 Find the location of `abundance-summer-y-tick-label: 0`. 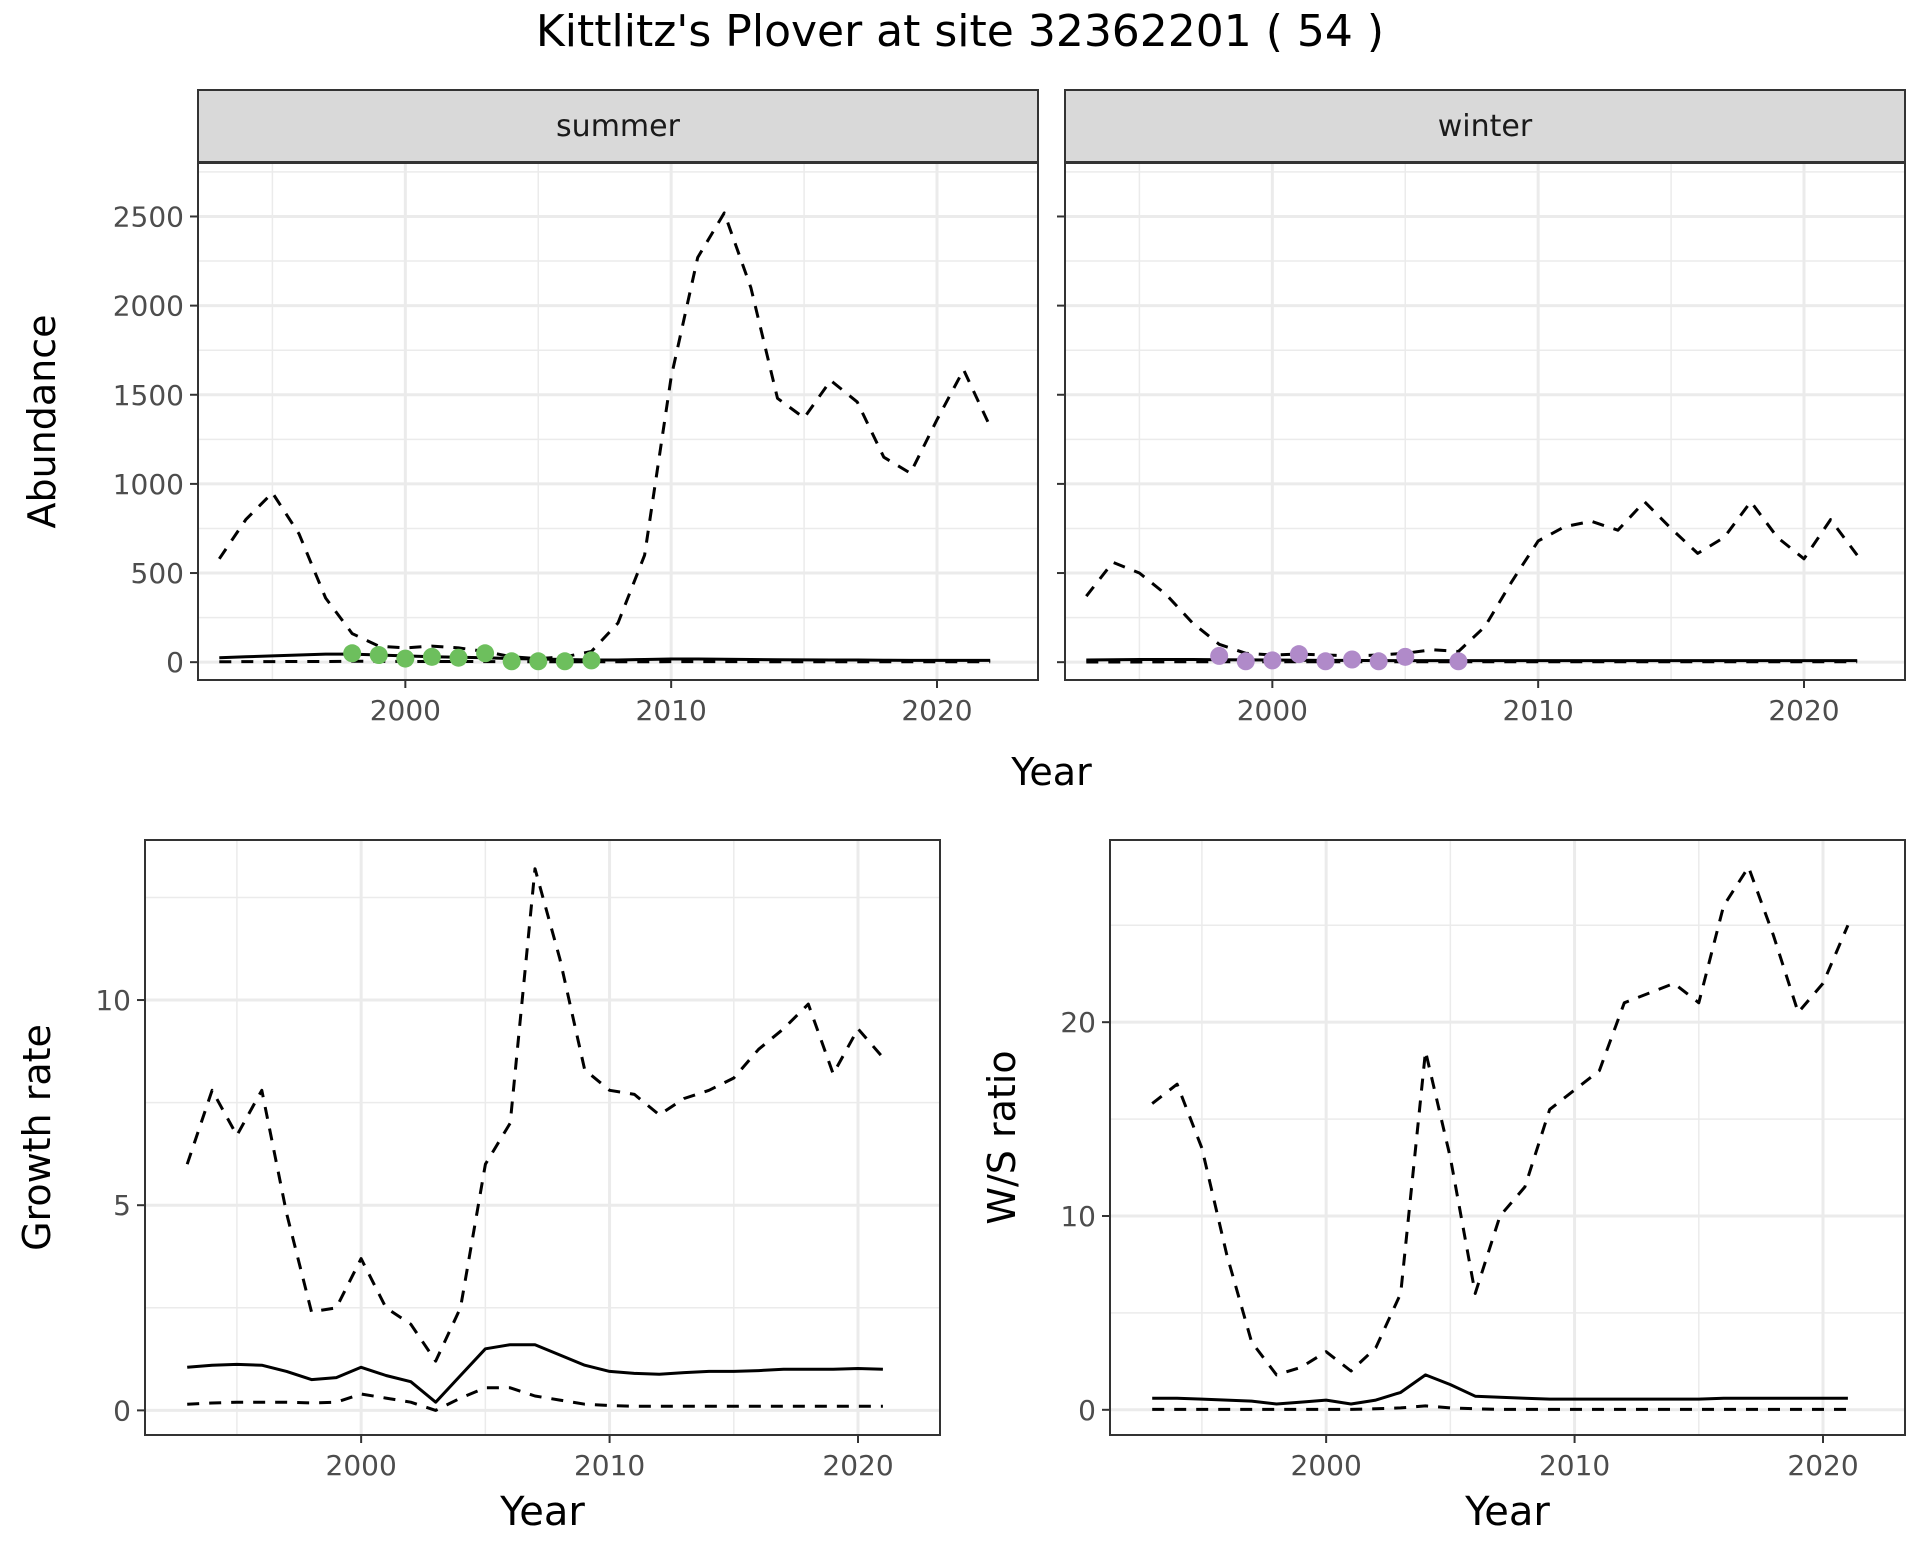

abundance-summer-y-tick-label: 0 is located at coordinates (175, 662).